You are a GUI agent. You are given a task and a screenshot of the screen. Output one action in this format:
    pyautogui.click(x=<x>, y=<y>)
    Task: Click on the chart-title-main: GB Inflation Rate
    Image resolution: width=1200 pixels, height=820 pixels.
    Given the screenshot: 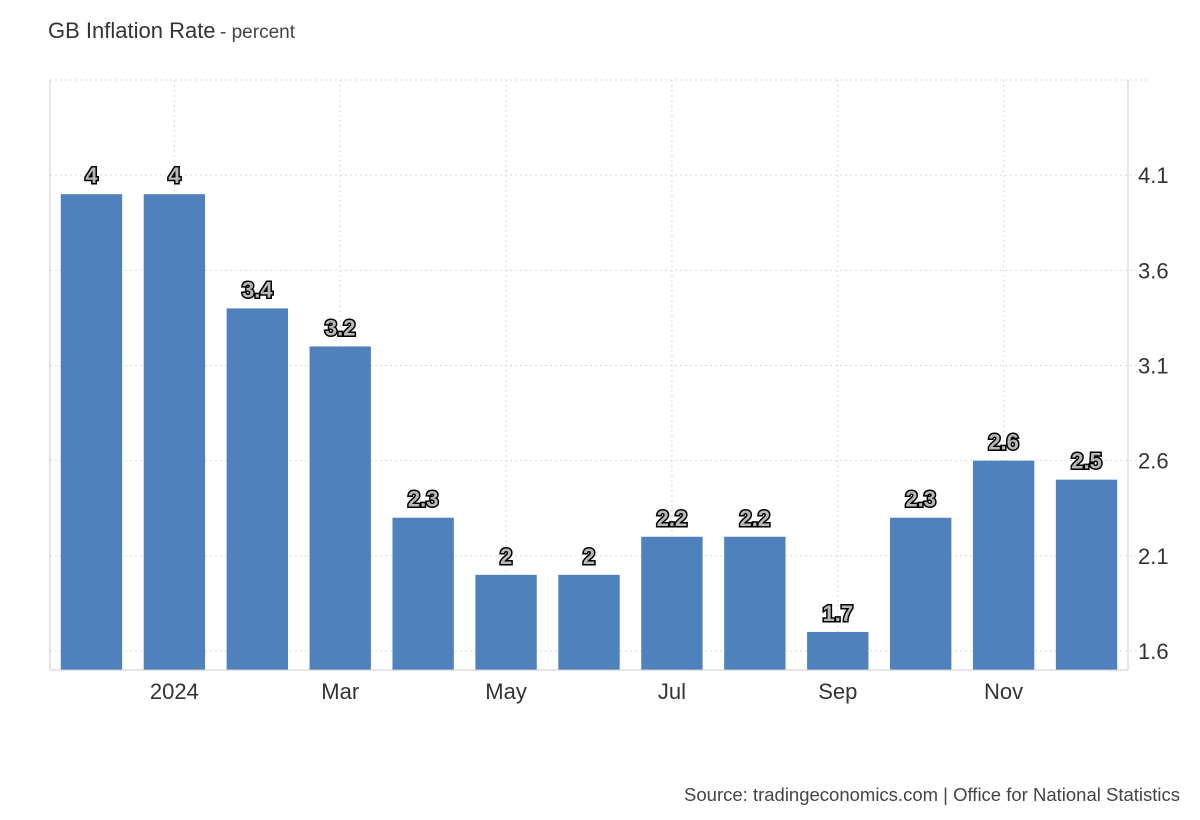 What is the action you would take?
    pyautogui.click(x=132, y=30)
    